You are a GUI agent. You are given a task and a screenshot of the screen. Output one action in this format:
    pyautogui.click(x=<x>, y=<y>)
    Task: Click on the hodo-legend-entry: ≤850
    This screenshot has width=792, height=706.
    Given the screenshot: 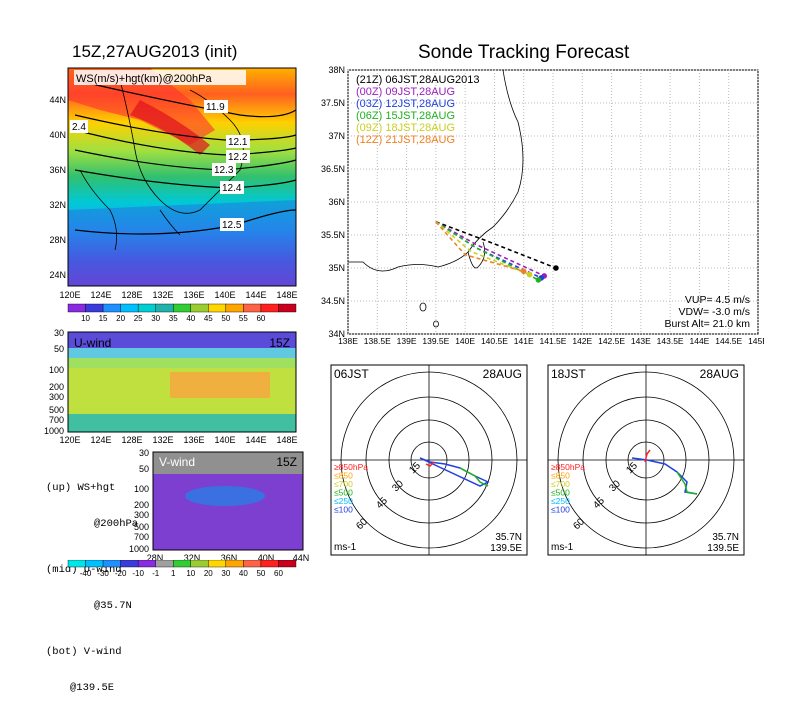 What is the action you would take?
    pyautogui.click(x=560, y=476)
    